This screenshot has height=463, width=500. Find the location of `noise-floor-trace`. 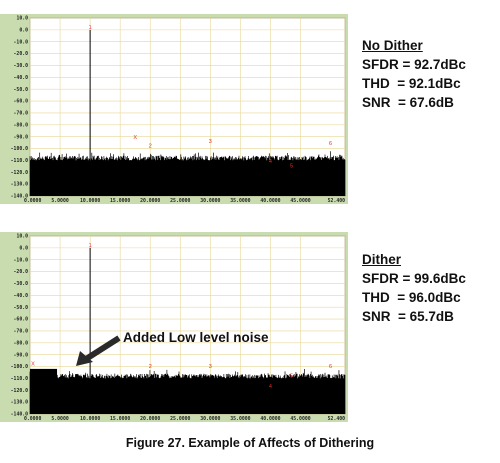

noise-floor-trace is located at coordinates (187, 173).